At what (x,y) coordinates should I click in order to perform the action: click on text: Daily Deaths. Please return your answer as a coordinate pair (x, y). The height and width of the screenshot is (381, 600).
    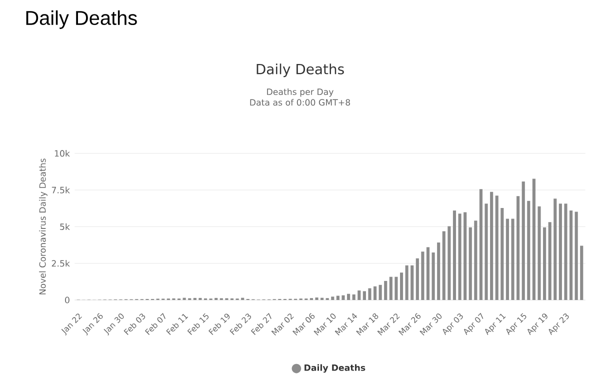
    Looking at the image, I should click on (81, 19).